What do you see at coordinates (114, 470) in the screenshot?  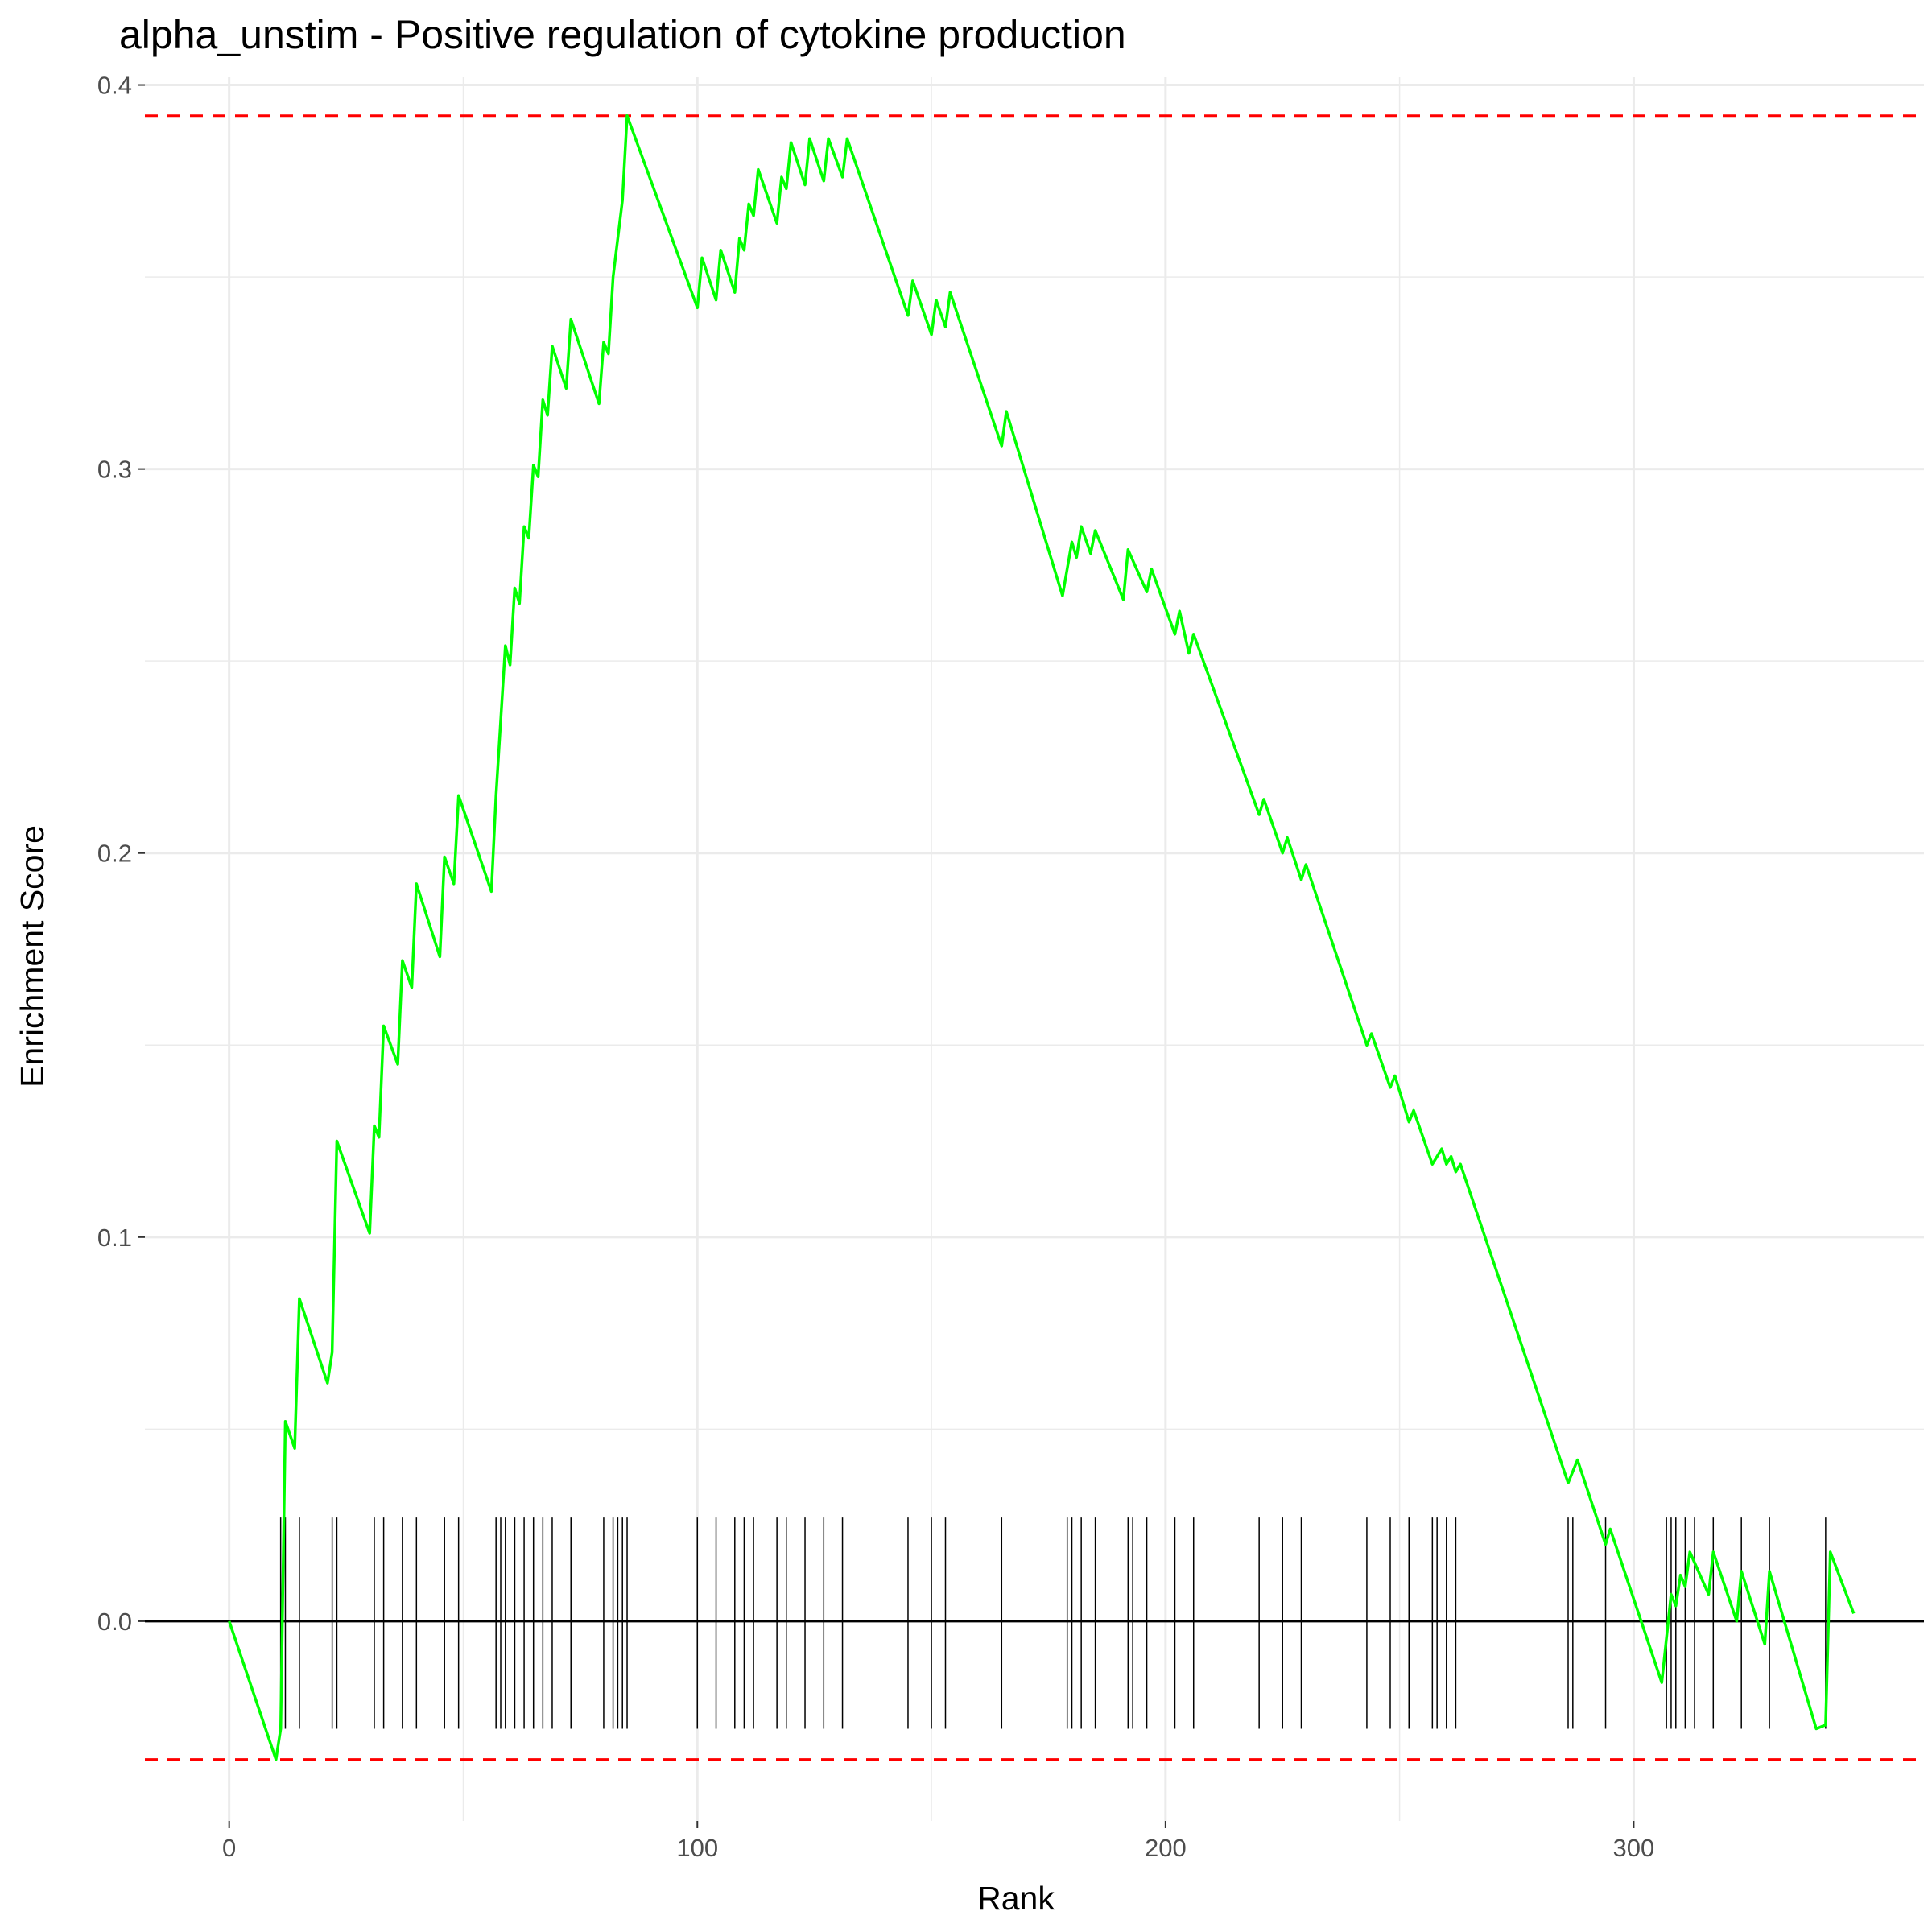 I see `y-tick-label: 0.3` at bounding box center [114, 470].